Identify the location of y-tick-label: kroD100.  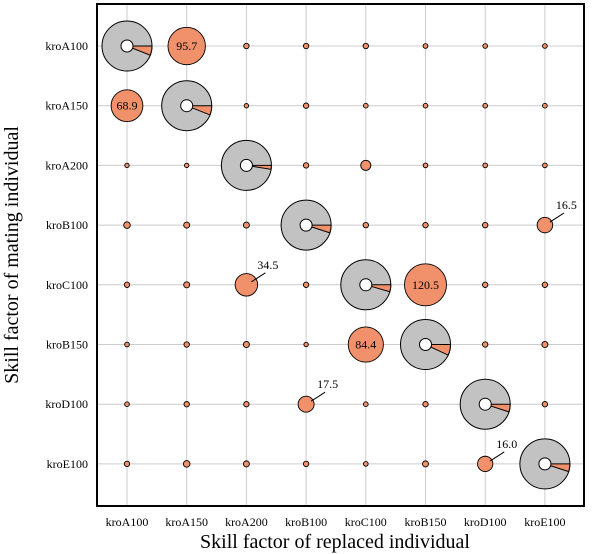
(66, 404).